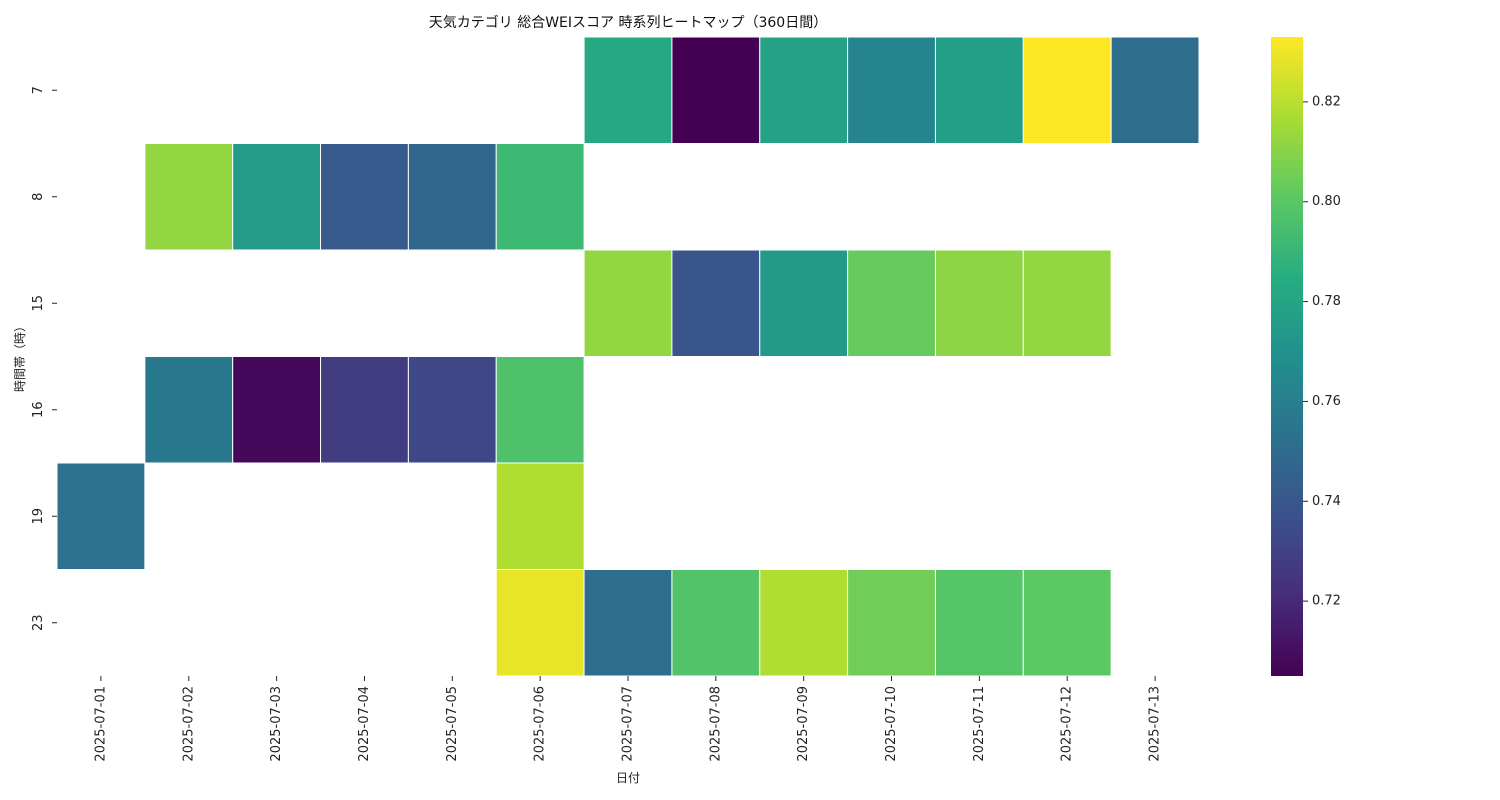 The image size is (1500, 800). What do you see at coordinates (628, 22) in the screenshot?
I see `chart-title: 天気カテゴリ 総合WEIスコア 時系列ヒートマップ（360日間）` at bounding box center [628, 22].